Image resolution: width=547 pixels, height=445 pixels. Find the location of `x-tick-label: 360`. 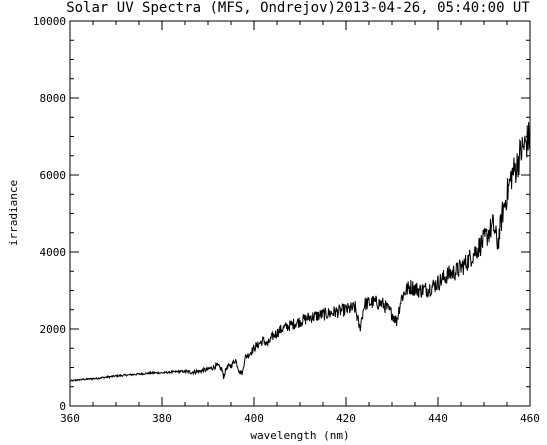

x-tick-label: 360 is located at coordinates (70, 418).